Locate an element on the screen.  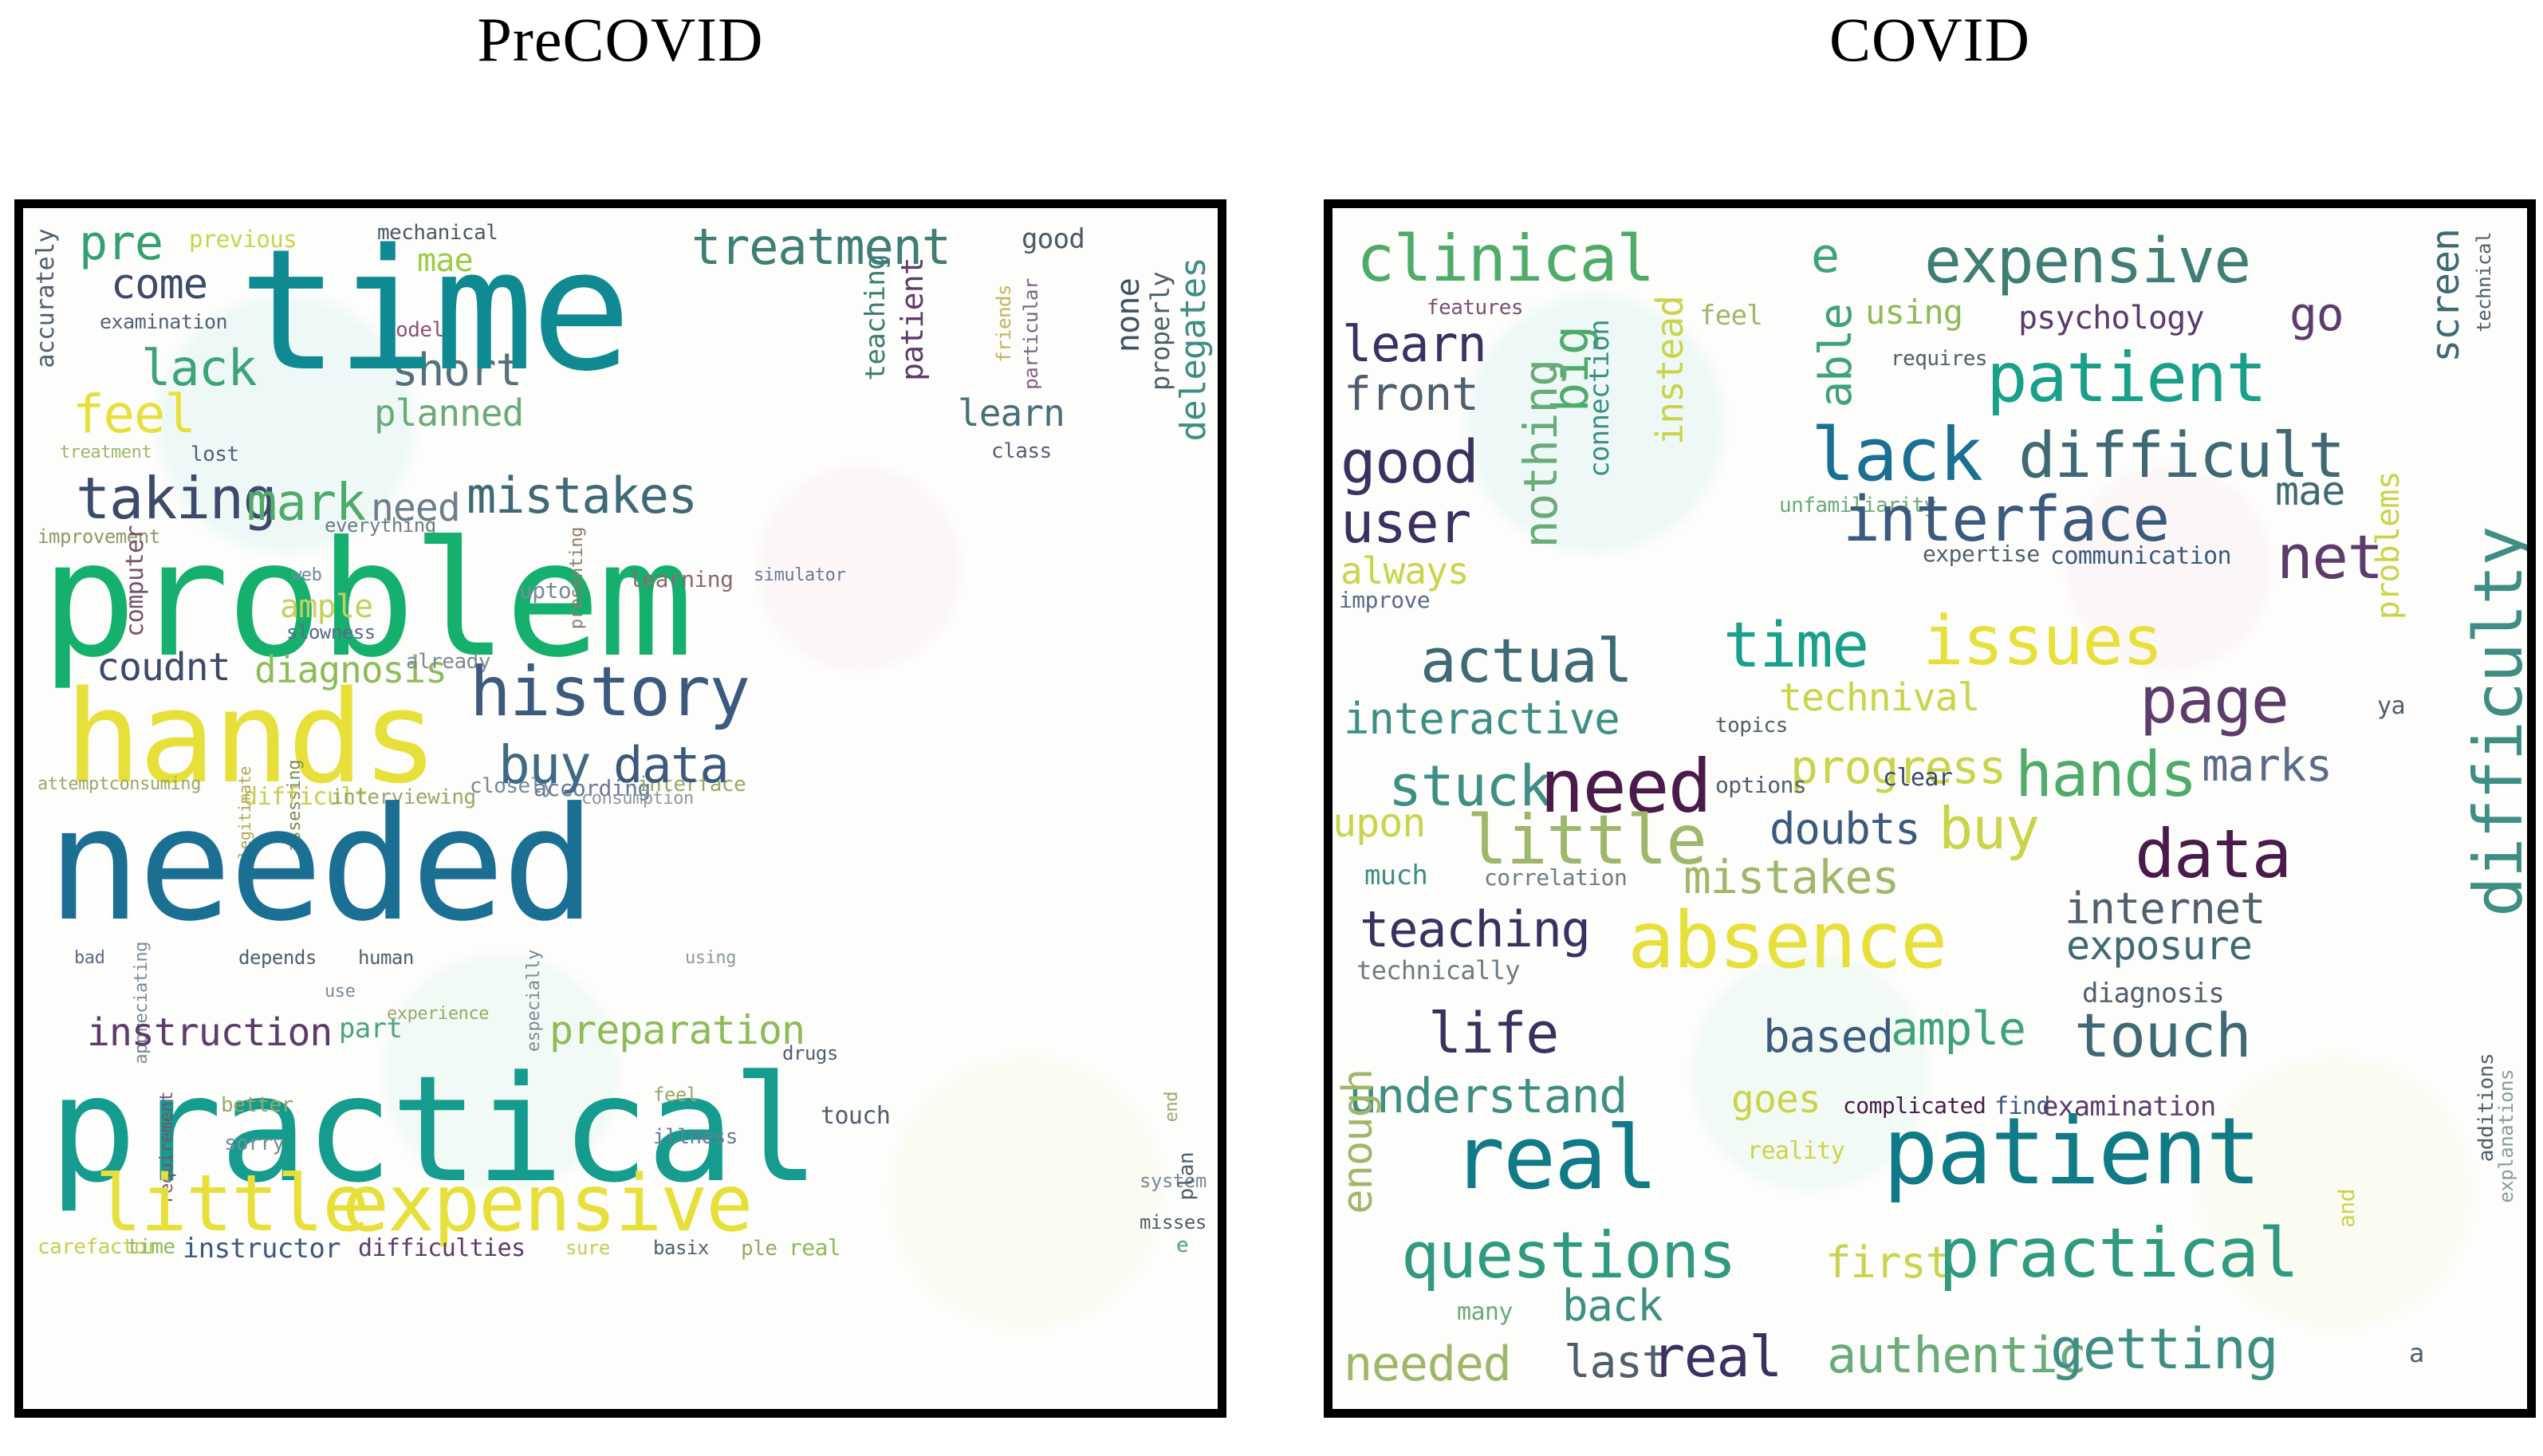
wordcloud-word: additions is located at coordinates (2486, 1108).